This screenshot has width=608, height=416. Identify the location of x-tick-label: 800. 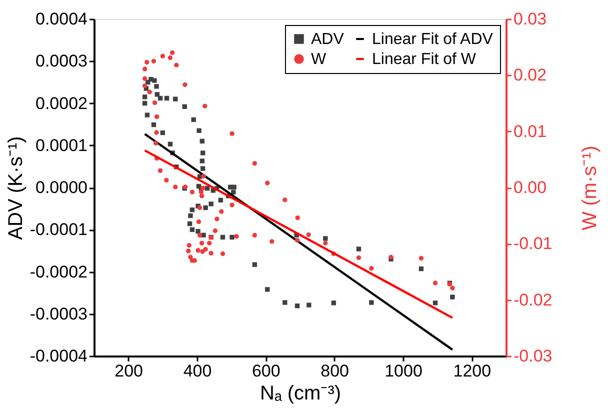
(335, 371).